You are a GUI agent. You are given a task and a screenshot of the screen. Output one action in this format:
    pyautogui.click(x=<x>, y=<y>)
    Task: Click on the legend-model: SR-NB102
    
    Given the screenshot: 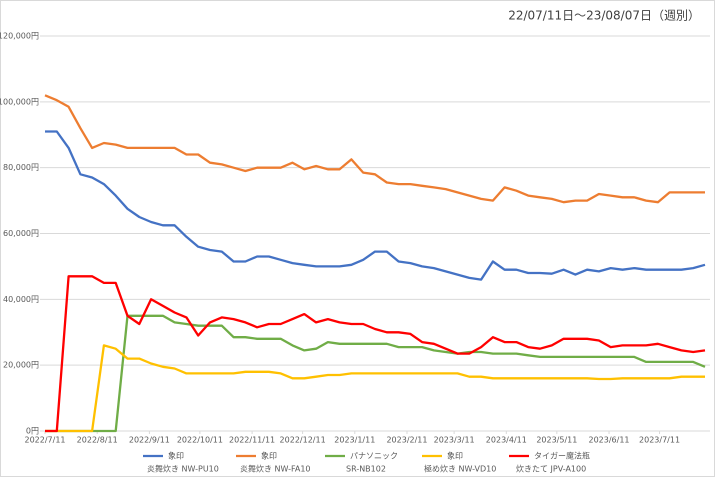 What is the action you would take?
    pyautogui.click(x=366, y=469)
    